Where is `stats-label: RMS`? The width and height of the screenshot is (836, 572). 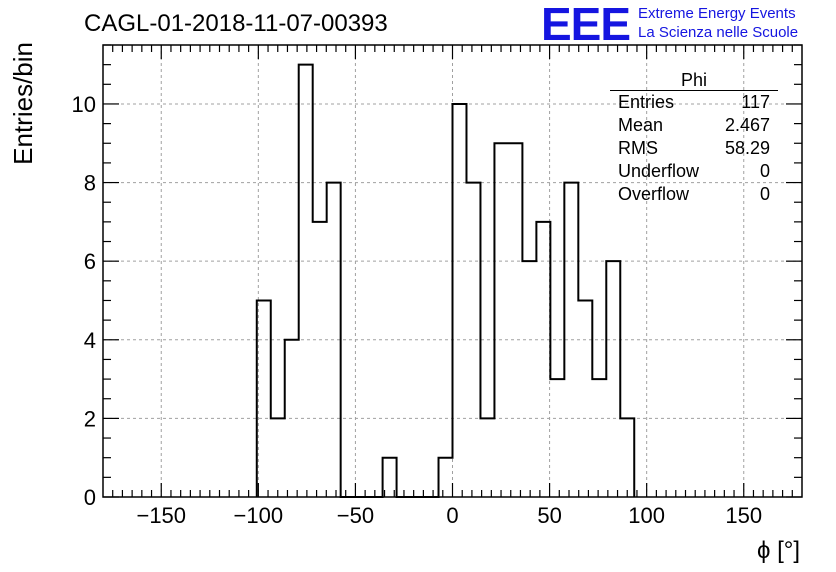
stats-label: RMS is located at coordinates (638, 148).